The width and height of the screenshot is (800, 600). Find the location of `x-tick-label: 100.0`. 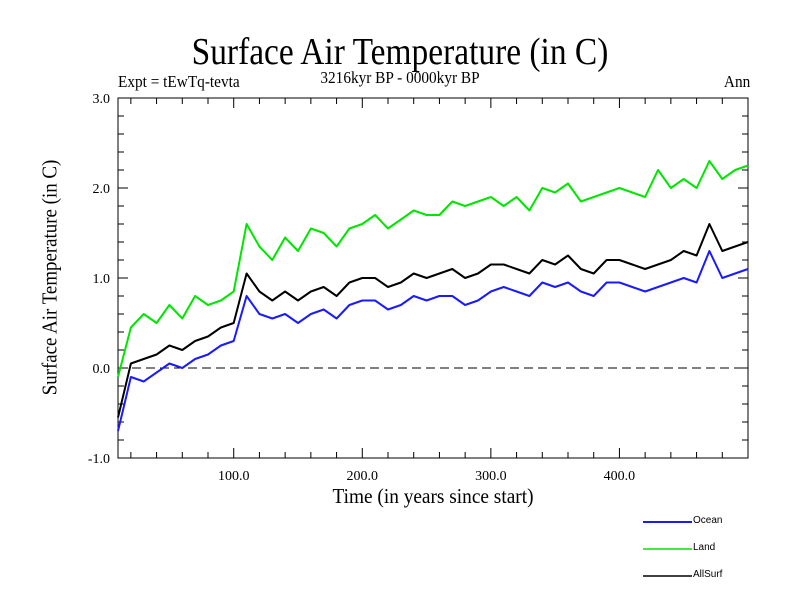

x-tick-label: 100.0 is located at coordinates (234, 476).